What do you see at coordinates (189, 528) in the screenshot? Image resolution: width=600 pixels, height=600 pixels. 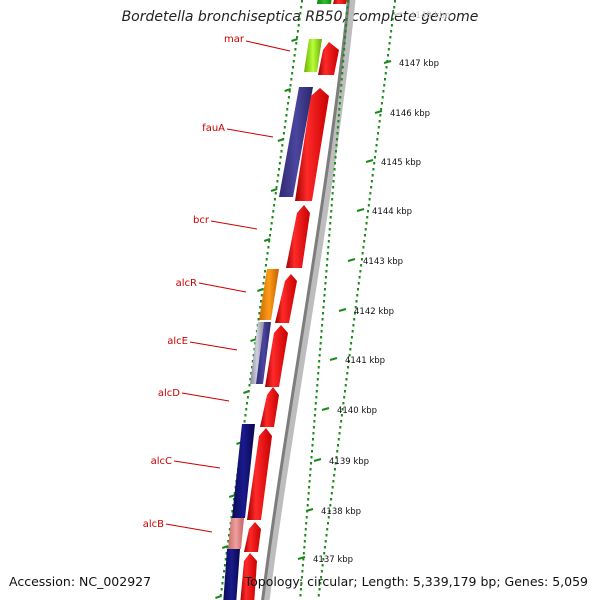 I see `gene-label-leader-alcB` at bounding box center [189, 528].